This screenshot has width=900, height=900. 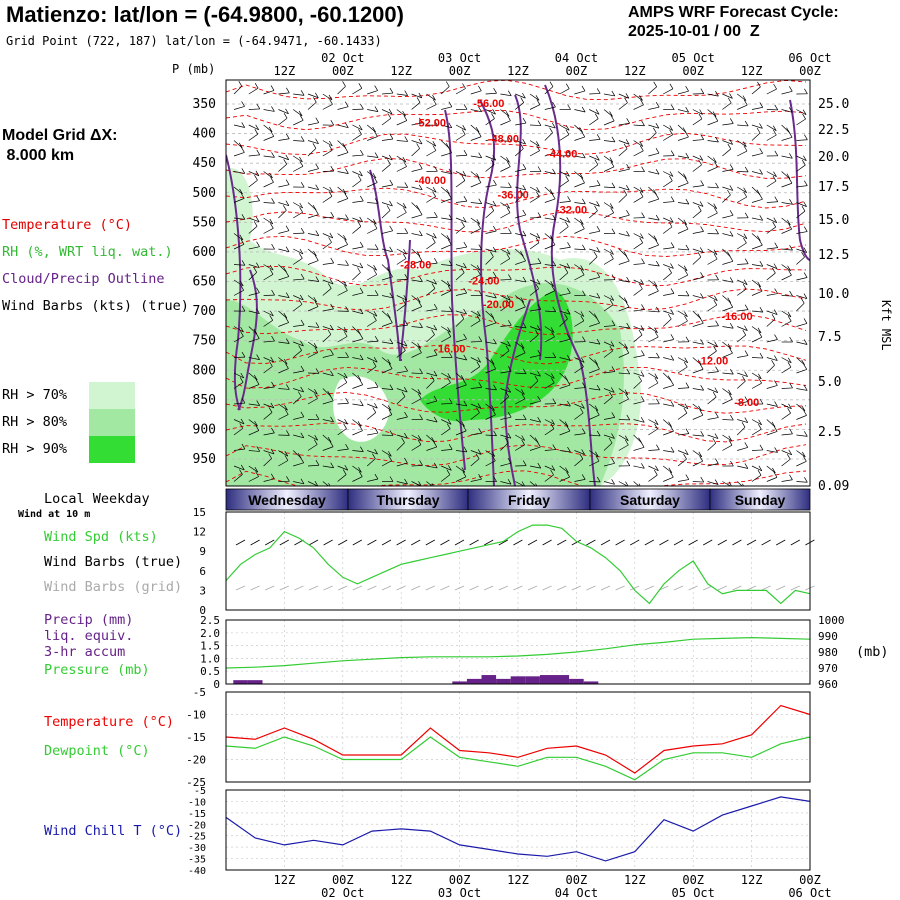 I want to click on weekday-label: Local Weekday, so click(x=97, y=499).